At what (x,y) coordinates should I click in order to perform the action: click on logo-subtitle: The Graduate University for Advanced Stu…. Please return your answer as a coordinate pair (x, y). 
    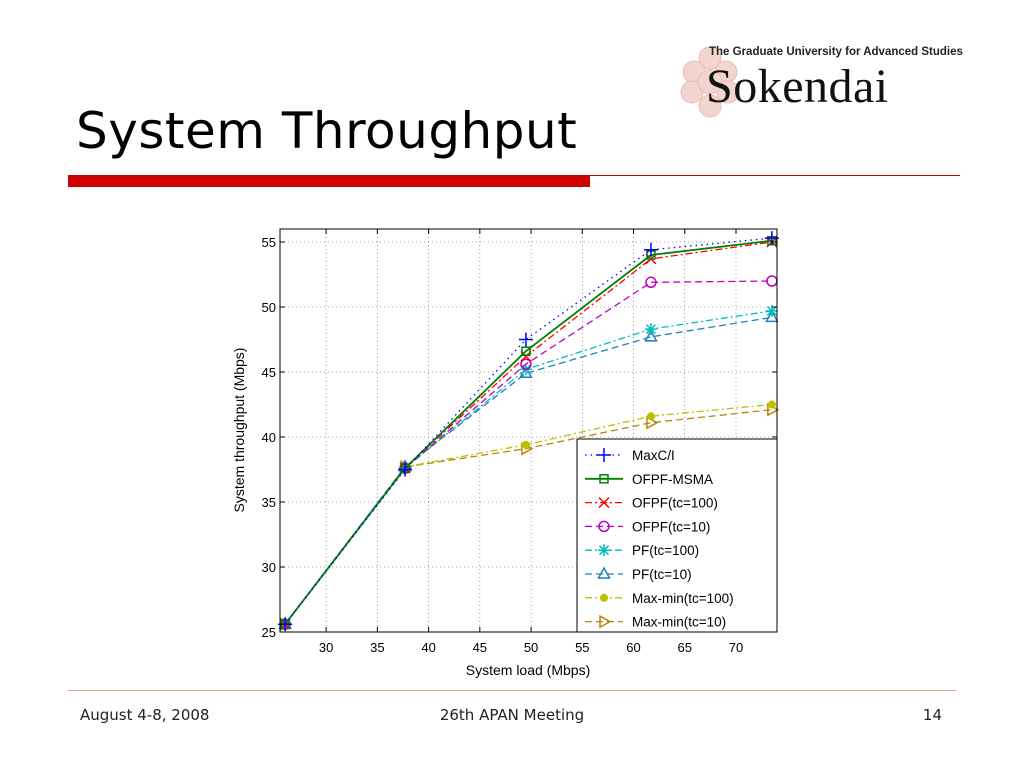
    Looking at the image, I should click on (836, 52).